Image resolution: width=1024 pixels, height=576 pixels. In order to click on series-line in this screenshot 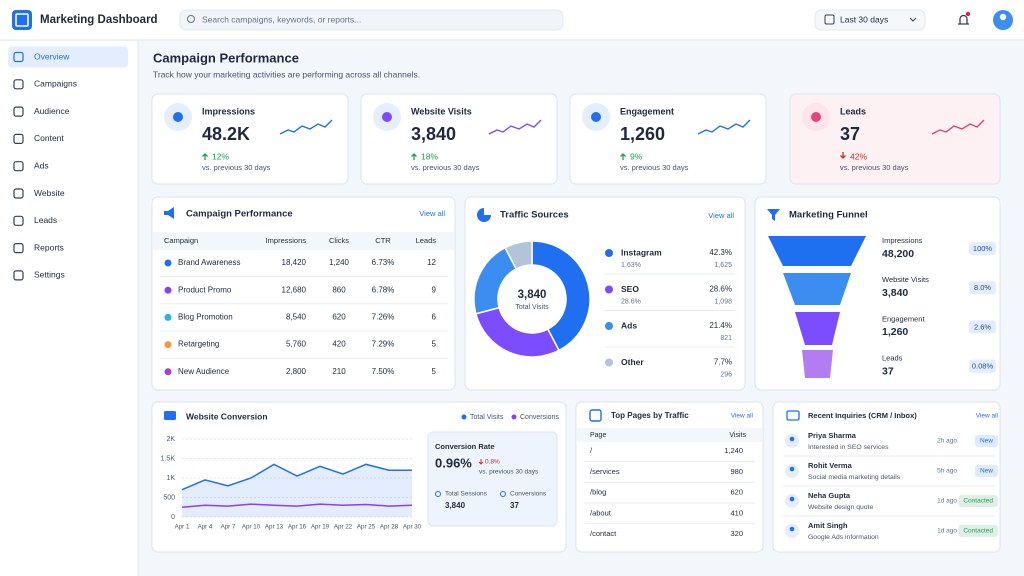, I will do `click(297, 505)`.